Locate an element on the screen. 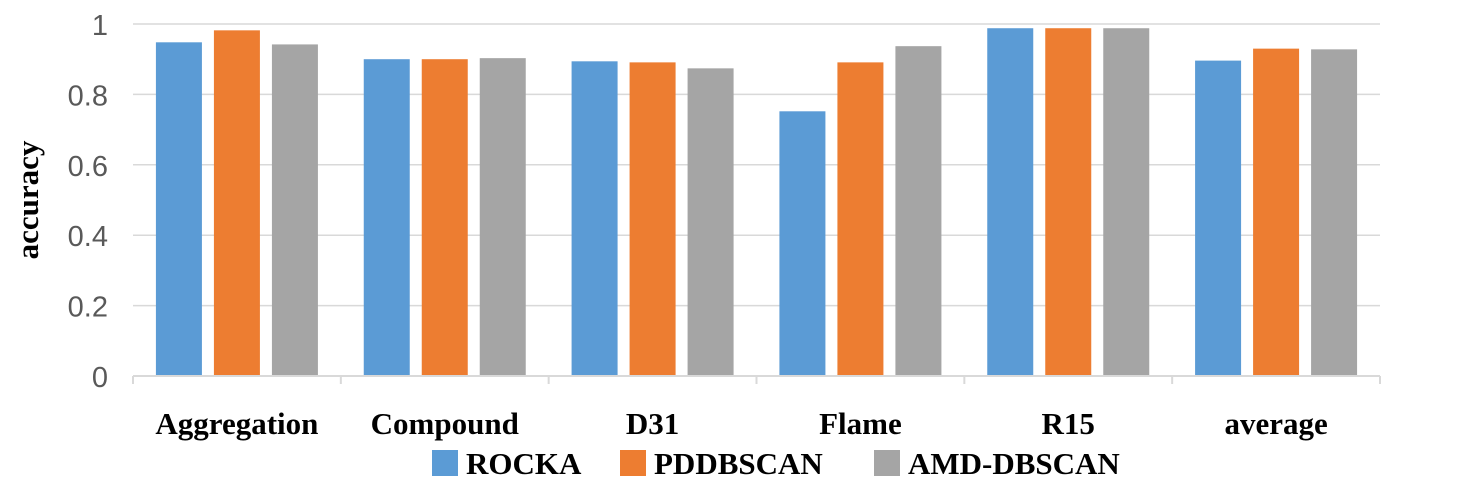  x-axis is located at coordinates (756, 379).